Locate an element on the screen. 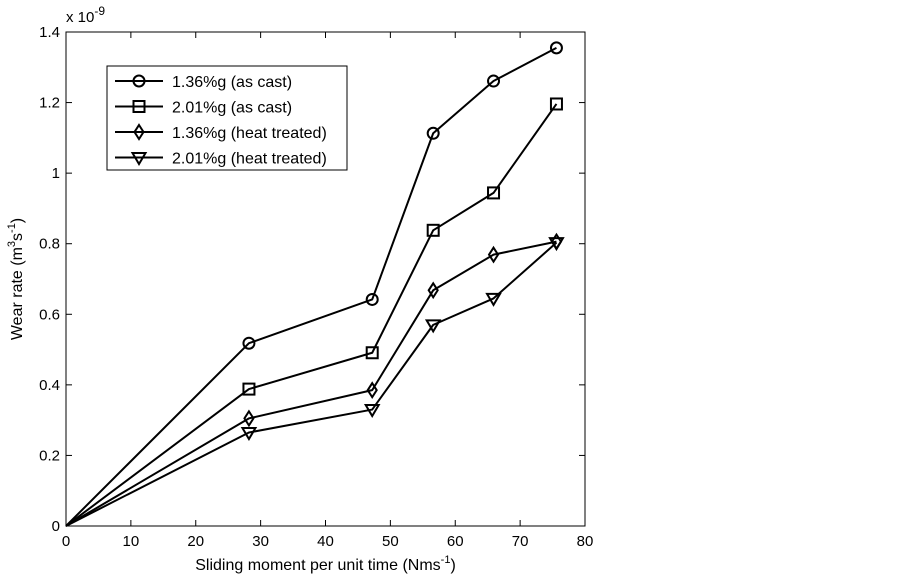  y-tick-label: 0.8 is located at coordinates (49, 244).